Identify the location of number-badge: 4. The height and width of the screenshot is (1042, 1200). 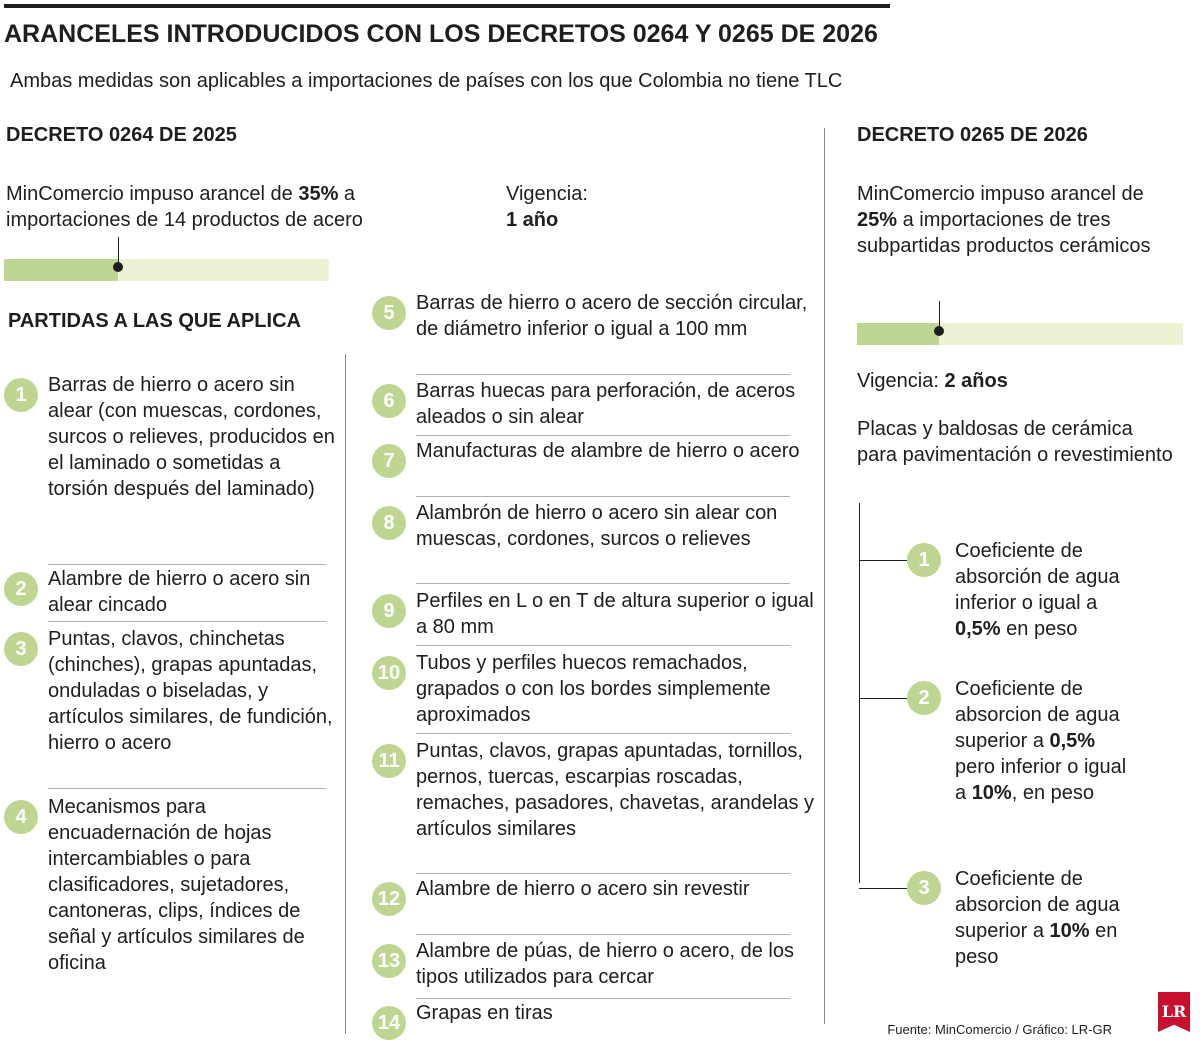
(21, 817).